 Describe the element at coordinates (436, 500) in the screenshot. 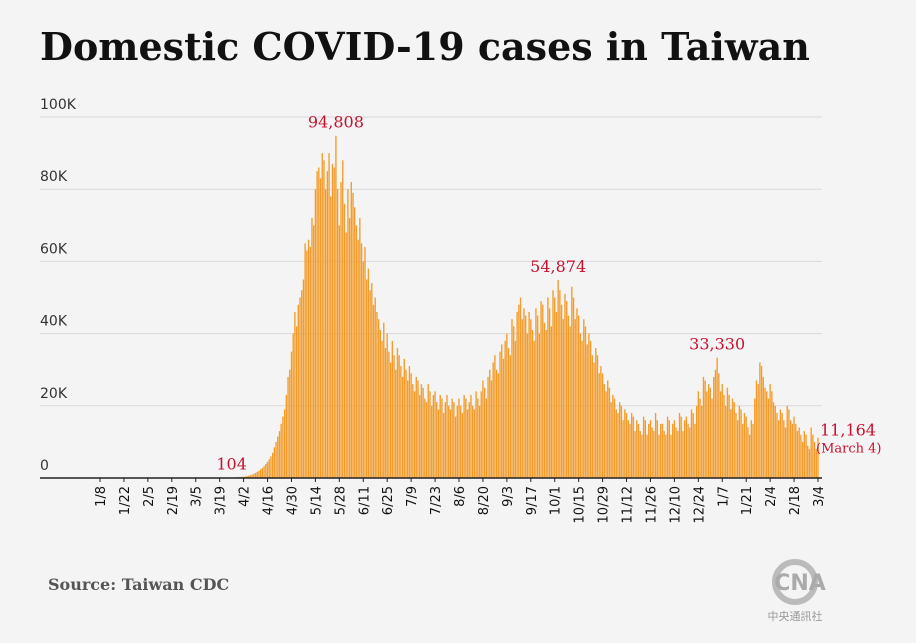

I see `x-tick-label: 7/23` at that location.